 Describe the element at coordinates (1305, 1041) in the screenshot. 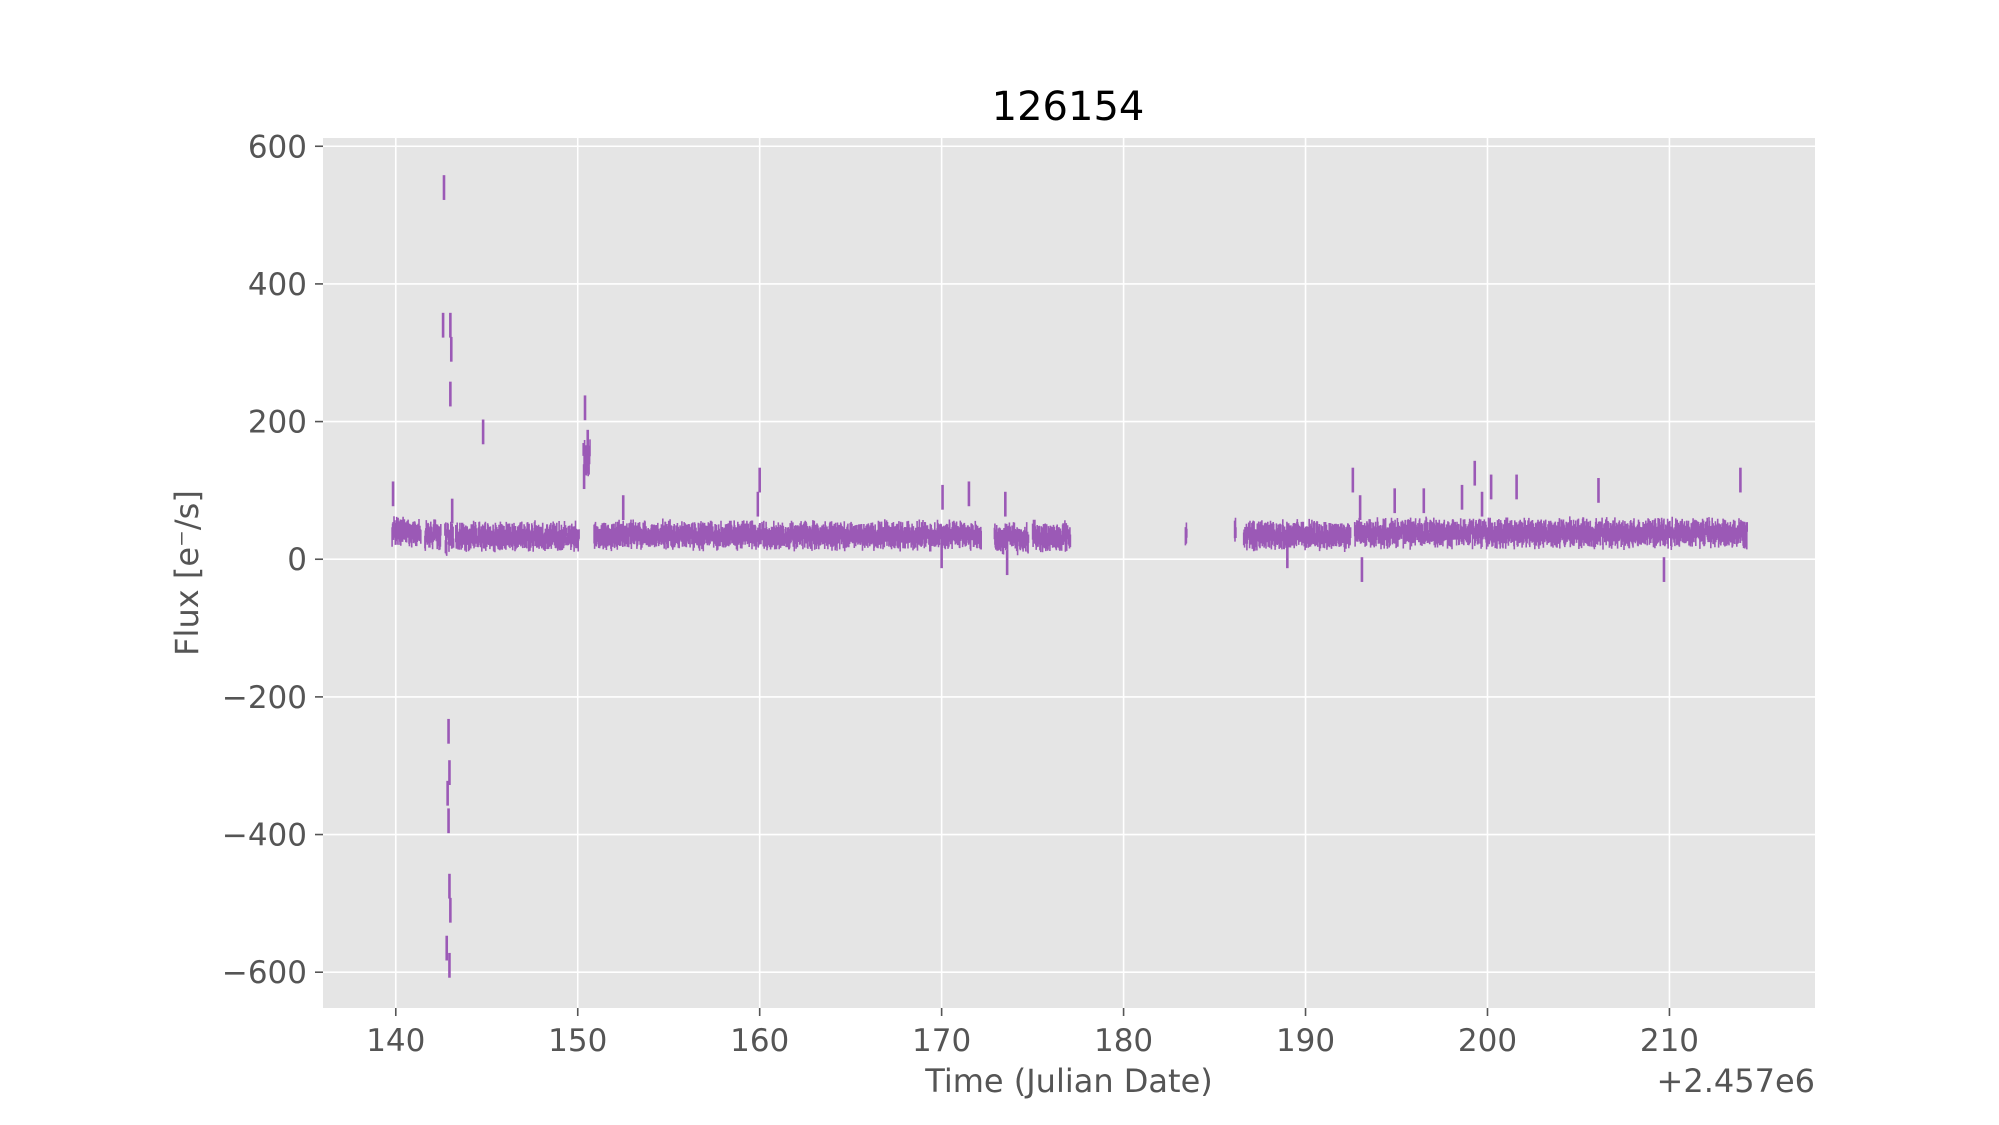

I see `x-tick-label: 190` at that location.